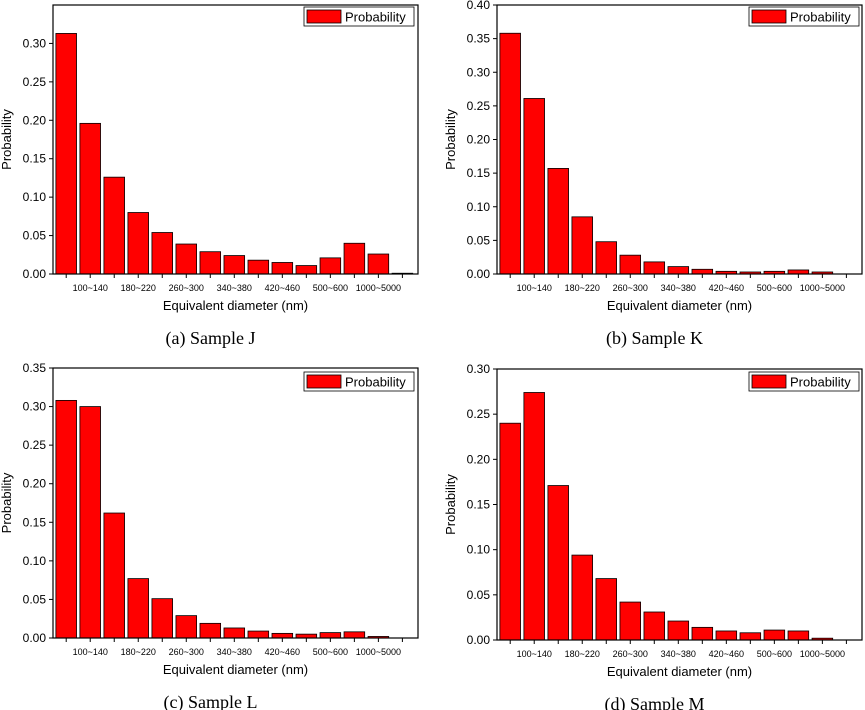  What do you see at coordinates (655, 702) in the screenshot?
I see `panel-caption: (d) Sample M` at bounding box center [655, 702].